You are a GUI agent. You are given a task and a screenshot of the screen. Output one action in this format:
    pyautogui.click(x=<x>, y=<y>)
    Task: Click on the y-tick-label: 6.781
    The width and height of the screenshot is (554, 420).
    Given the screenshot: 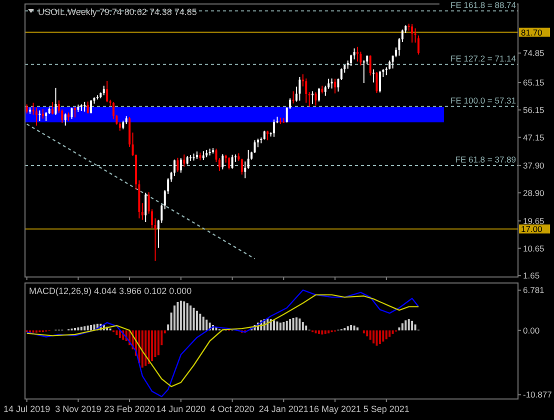 What is the action you would take?
    pyautogui.click(x=534, y=290)
    